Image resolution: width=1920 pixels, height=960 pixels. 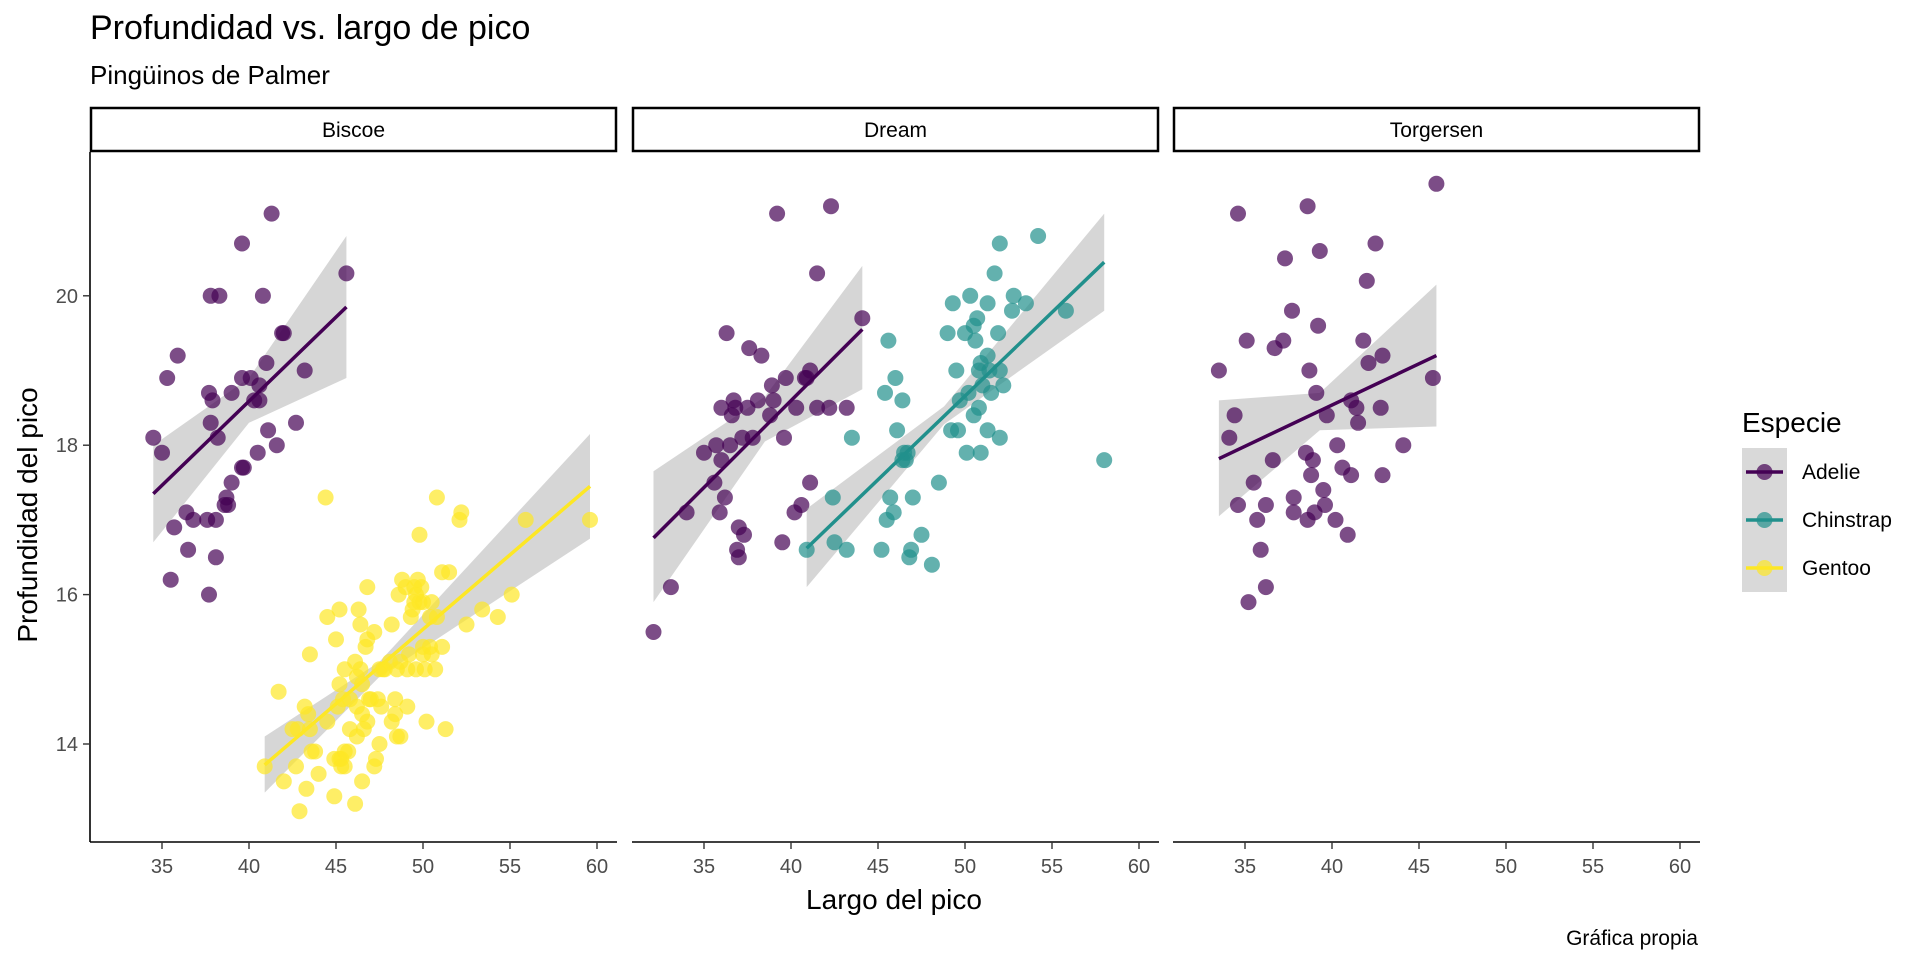 I want to click on legend-label-gentoo: Gentoo, so click(x=1836, y=568).